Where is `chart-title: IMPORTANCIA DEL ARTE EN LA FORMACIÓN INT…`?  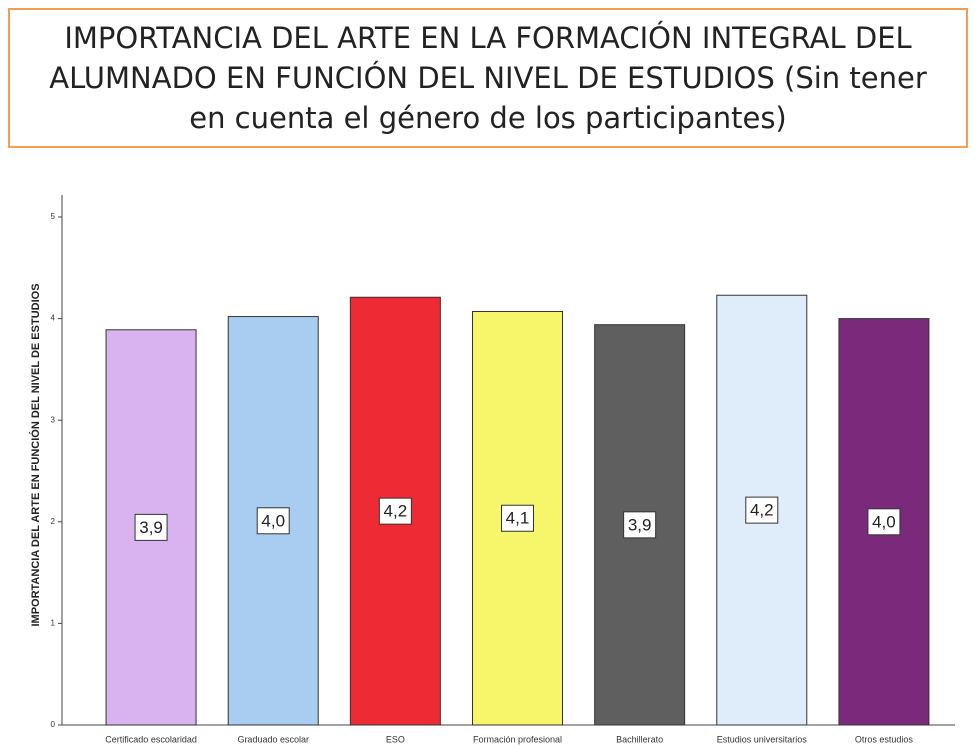
chart-title: IMPORTANCIA DEL ARTE EN LA FORMACIÓN INT… is located at coordinates (488, 78).